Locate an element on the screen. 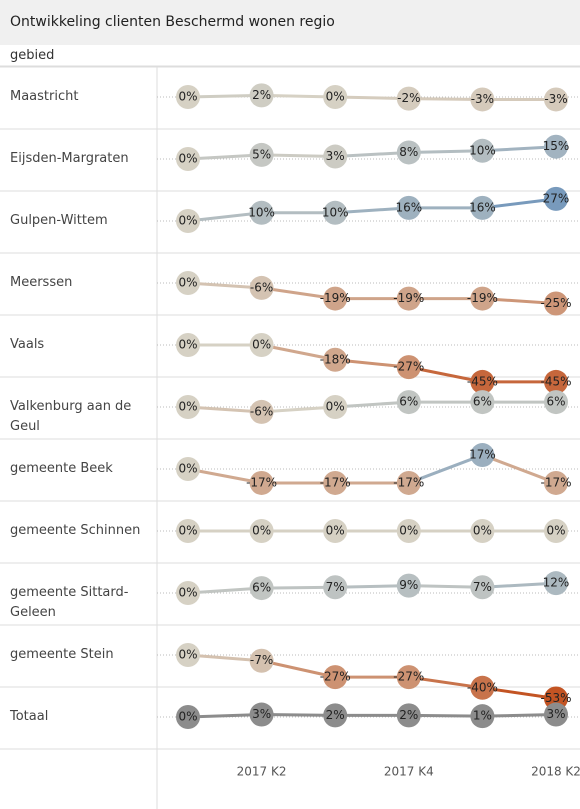 The height and width of the screenshot is (809, 580). row-label: Vaals is located at coordinates (27, 344).